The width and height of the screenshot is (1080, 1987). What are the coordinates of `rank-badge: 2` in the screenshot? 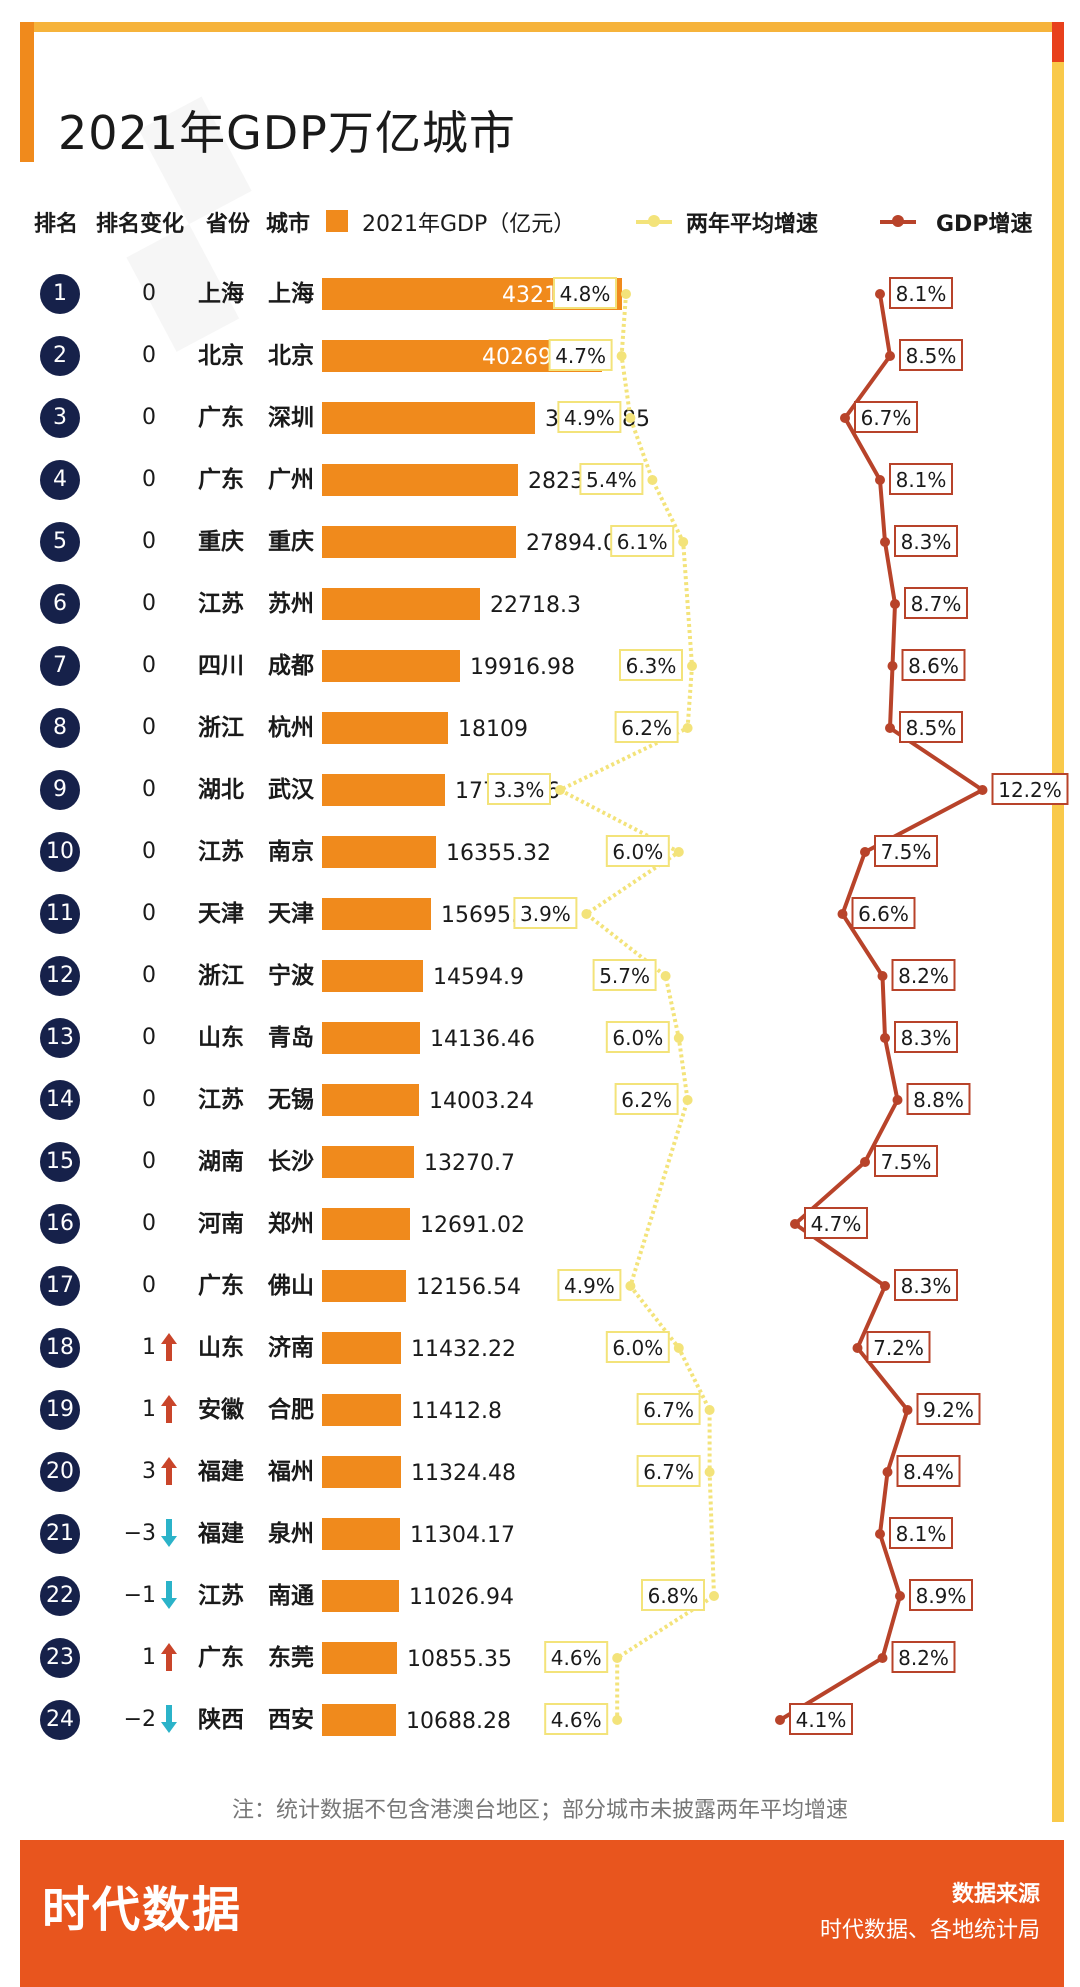 It's located at (60, 356).